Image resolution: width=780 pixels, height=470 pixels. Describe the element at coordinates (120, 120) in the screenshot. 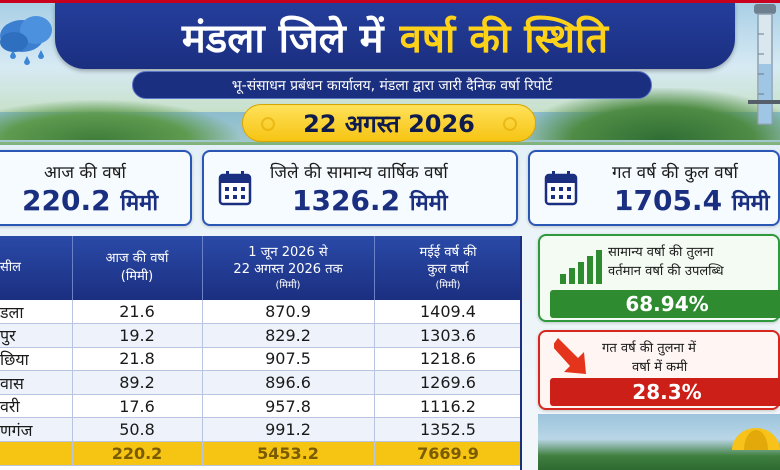

I see `hills-left` at that location.